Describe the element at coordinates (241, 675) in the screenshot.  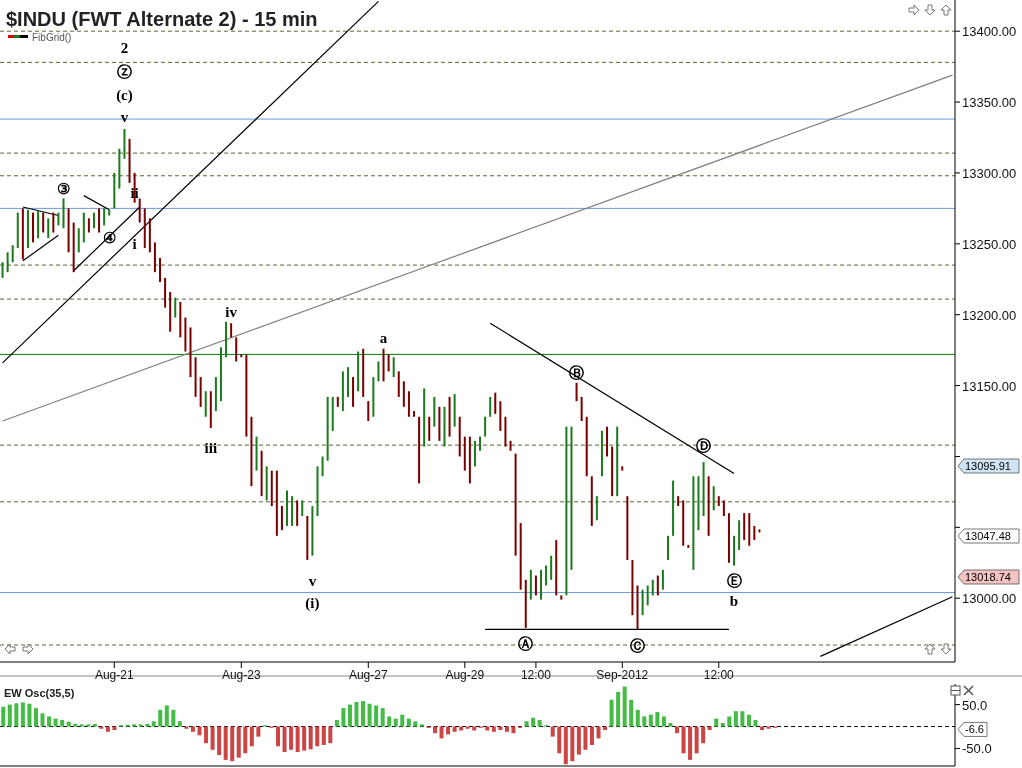
I see `x-tick-label: Aug-23` at that location.